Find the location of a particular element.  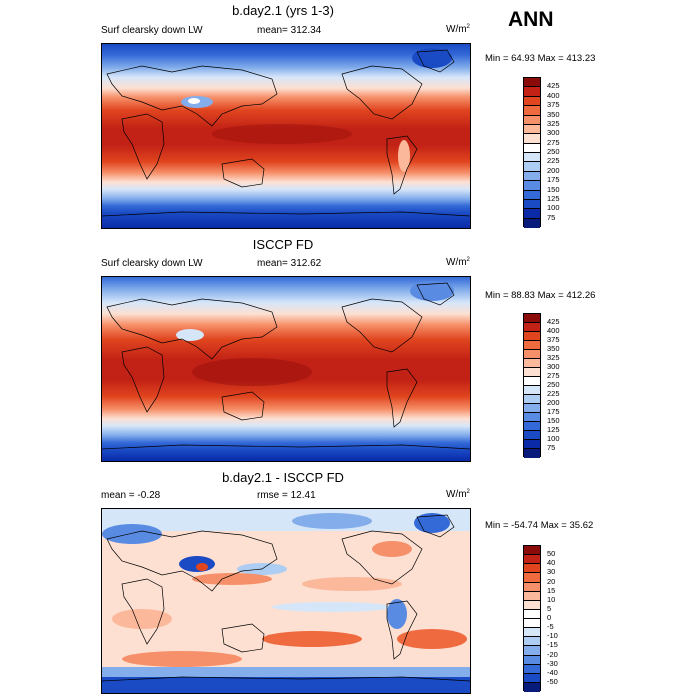

panel3-title: b.day2.1 - ISCCP FD is located at coordinates (283, 477).